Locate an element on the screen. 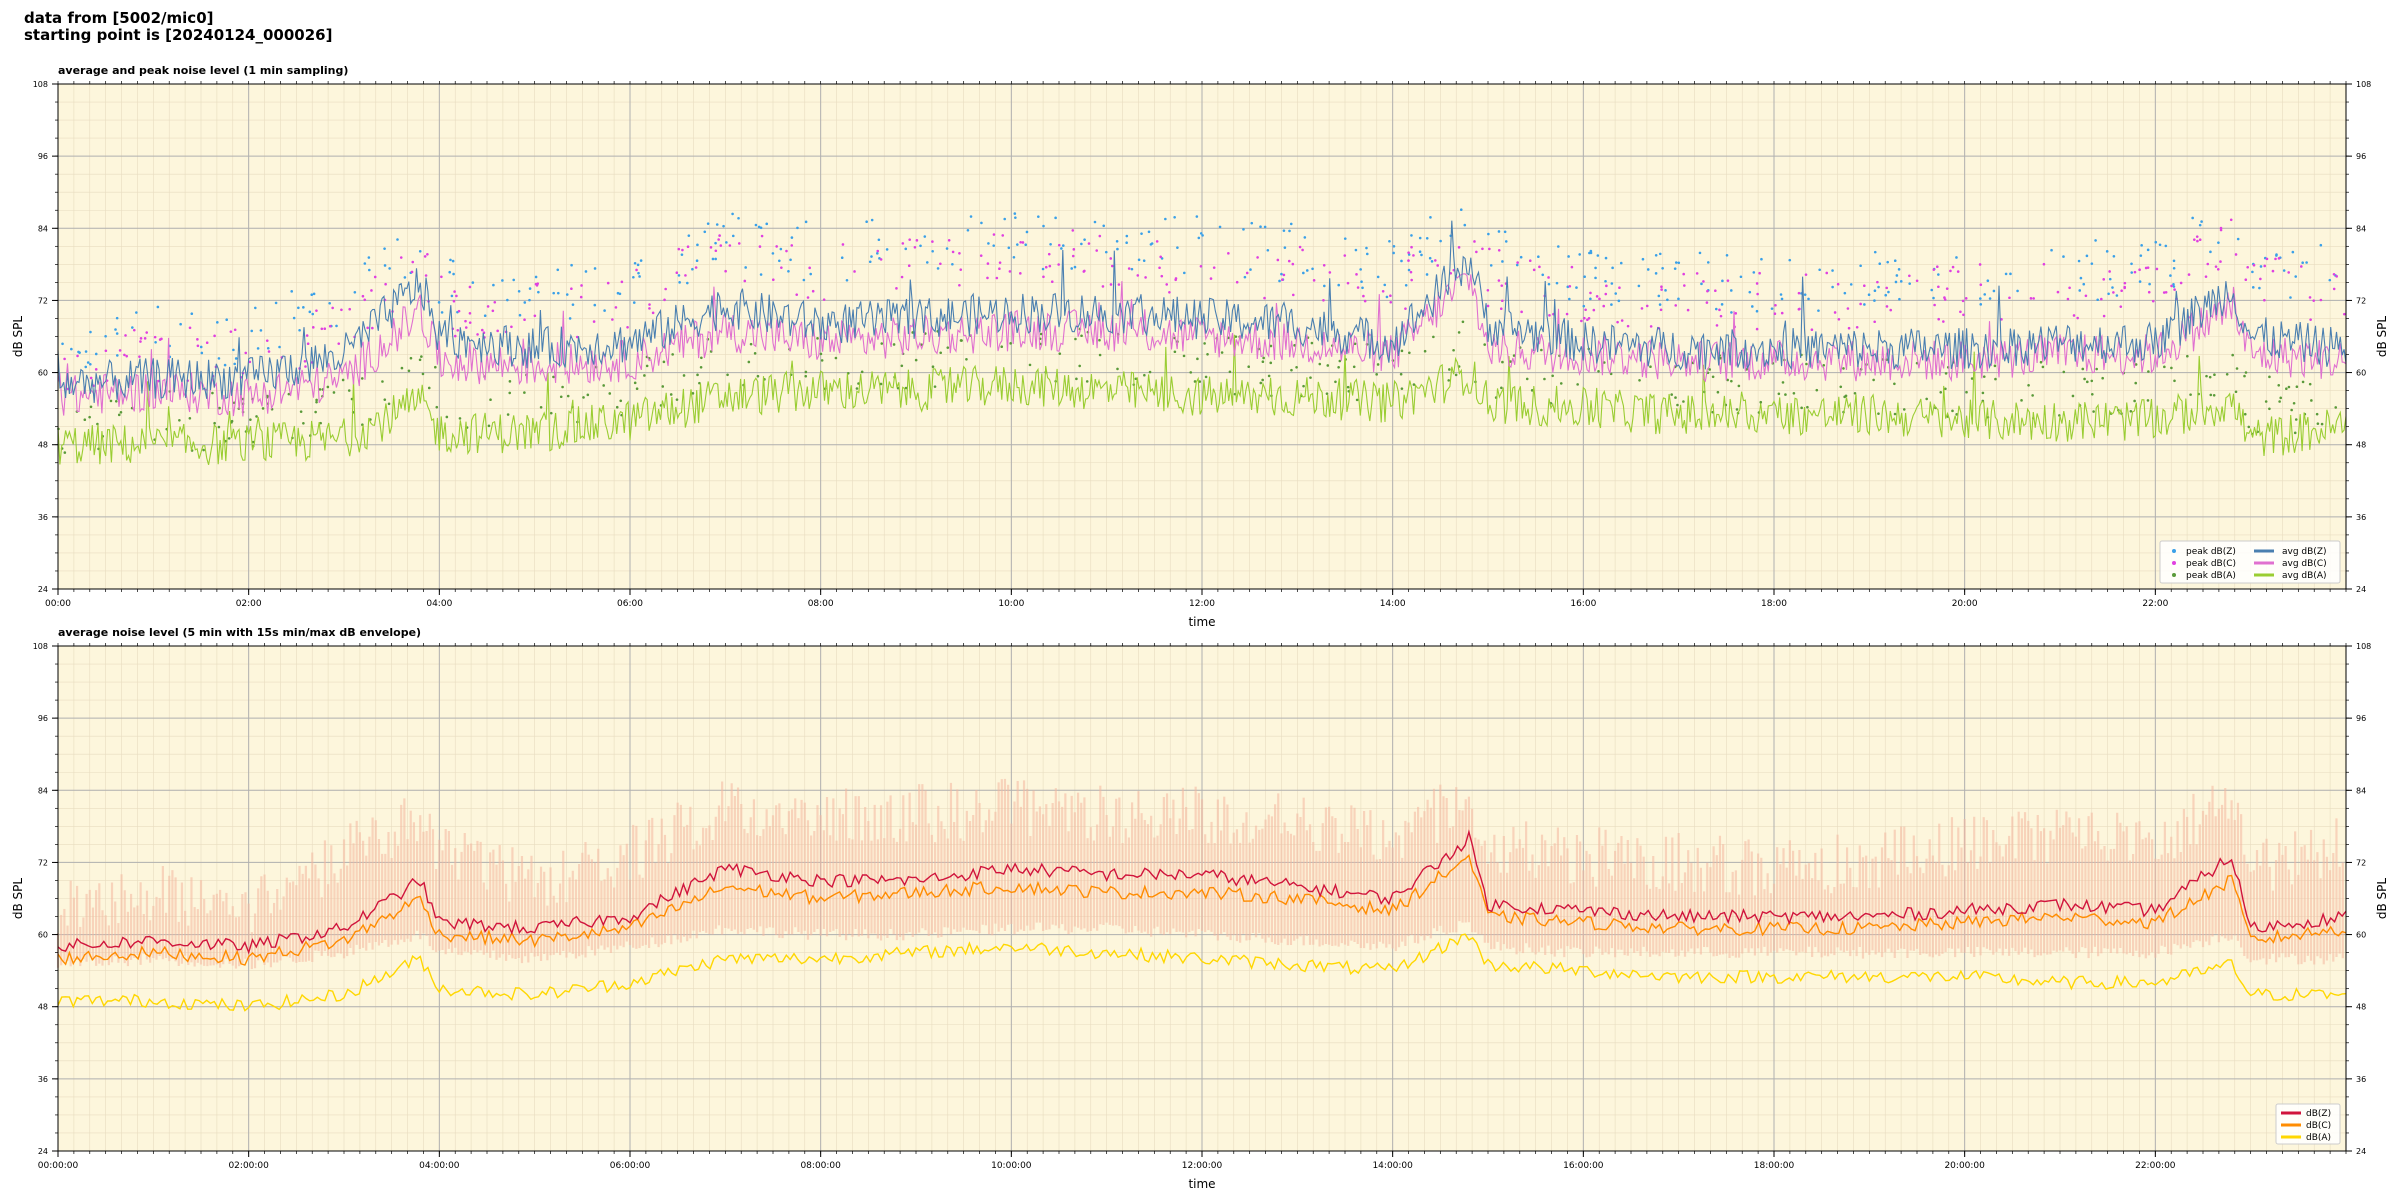 The width and height of the screenshot is (2400, 1200). chart1-x-tick-label: 06:00 is located at coordinates (630, 604).